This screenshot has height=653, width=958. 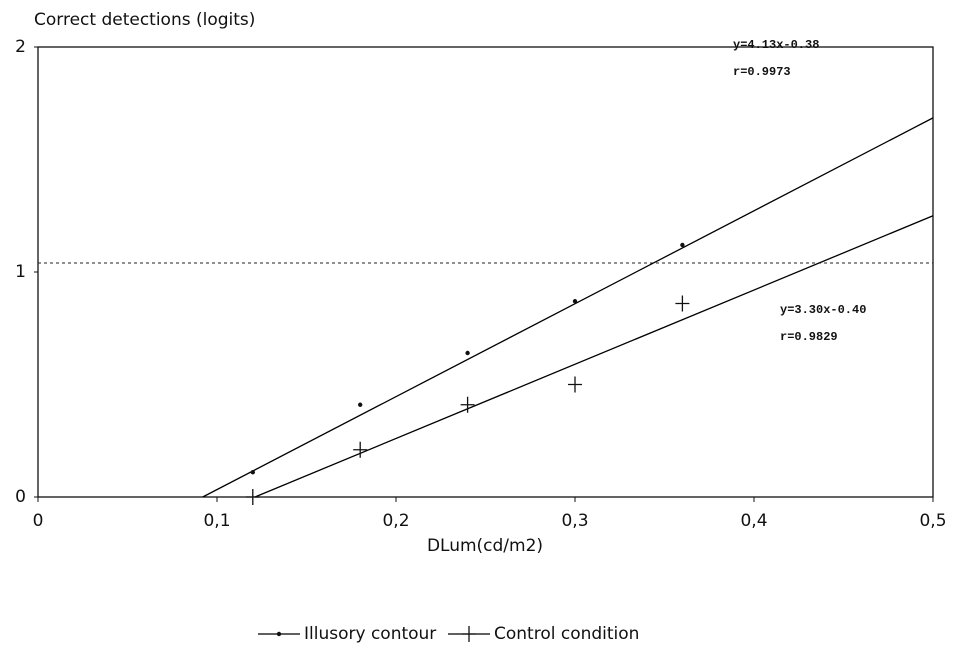 I want to click on fit-r: r=0.9973, so click(x=762, y=72).